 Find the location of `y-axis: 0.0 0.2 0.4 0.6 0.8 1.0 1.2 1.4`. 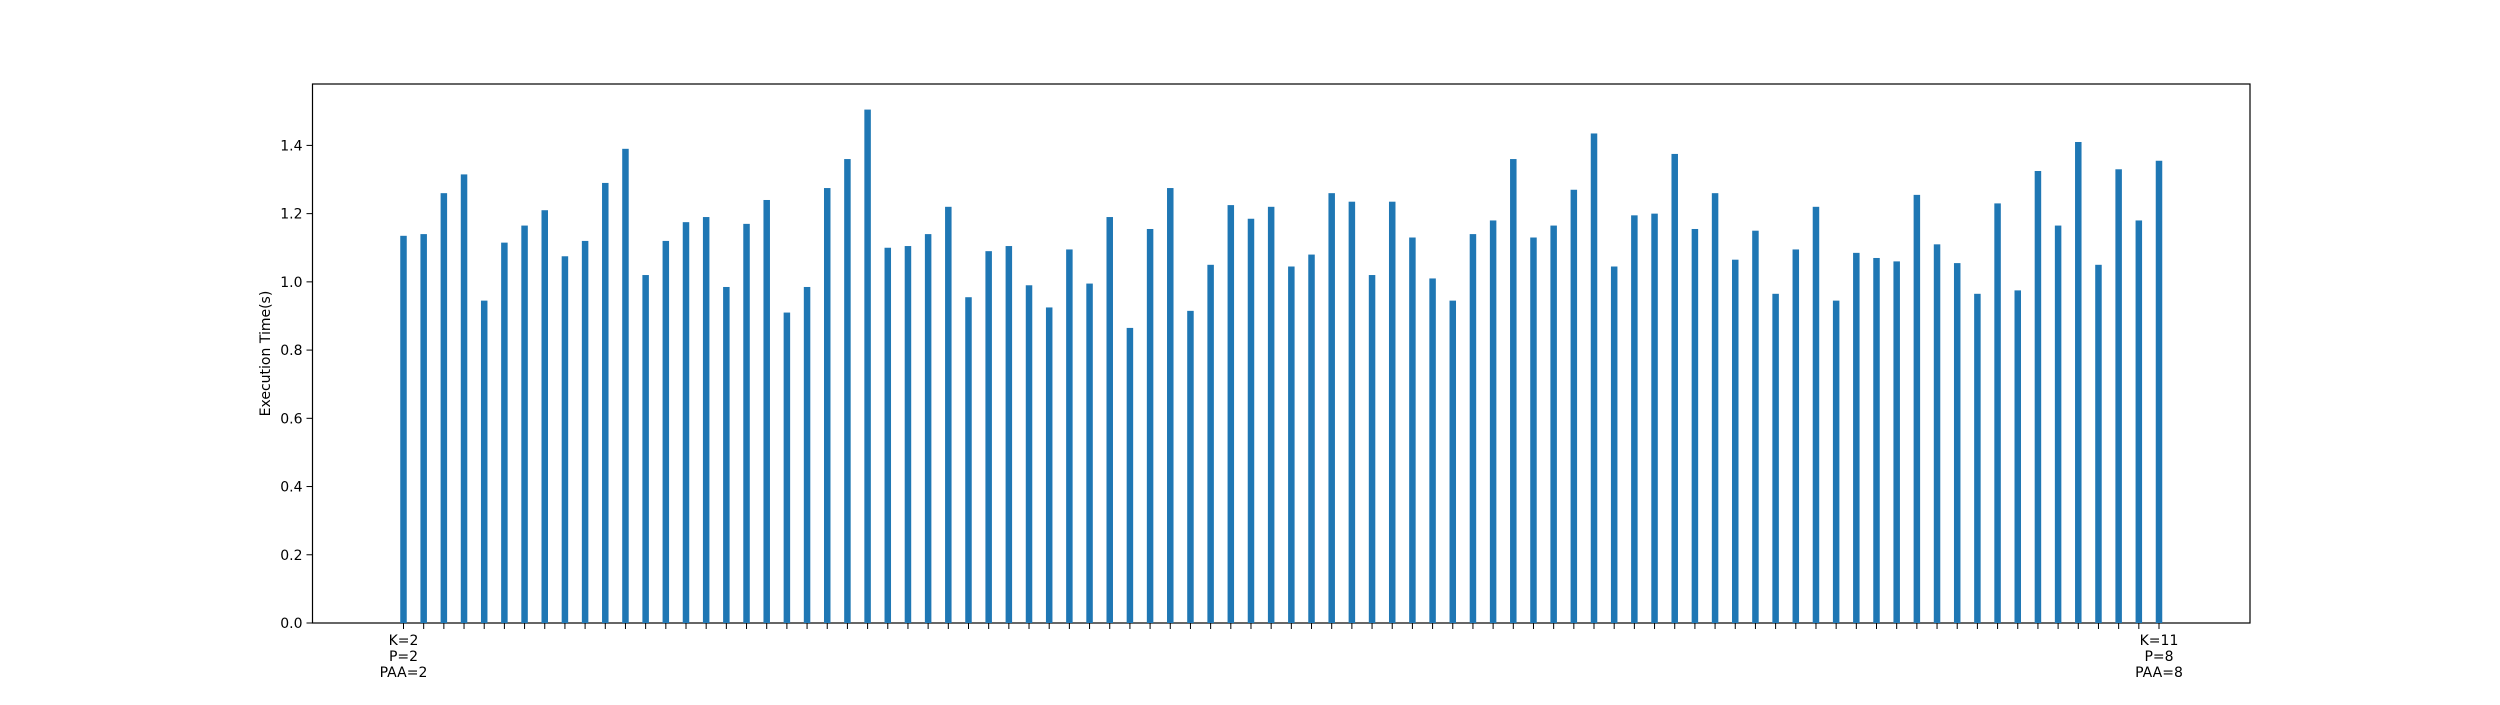

y-axis: 0.0 0.2 0.4 0.6 0.8 1.0 1.2 1.4 is located at coordinates (296, 385).